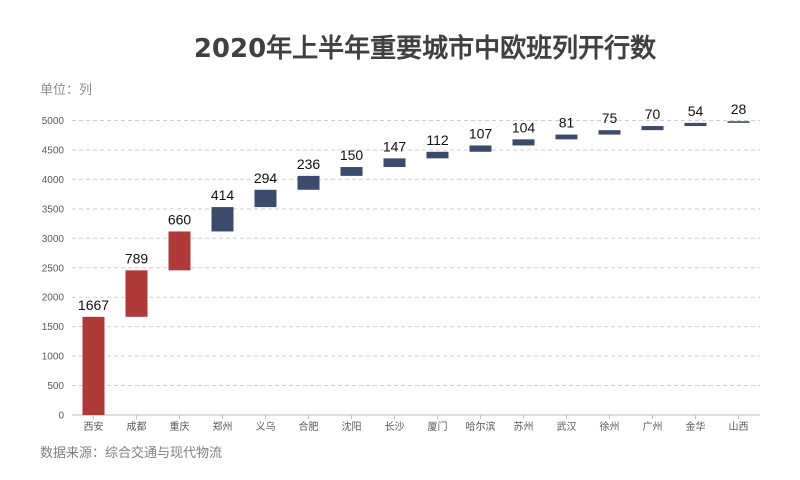  I want to click on bar-成都, so click(136, 293).